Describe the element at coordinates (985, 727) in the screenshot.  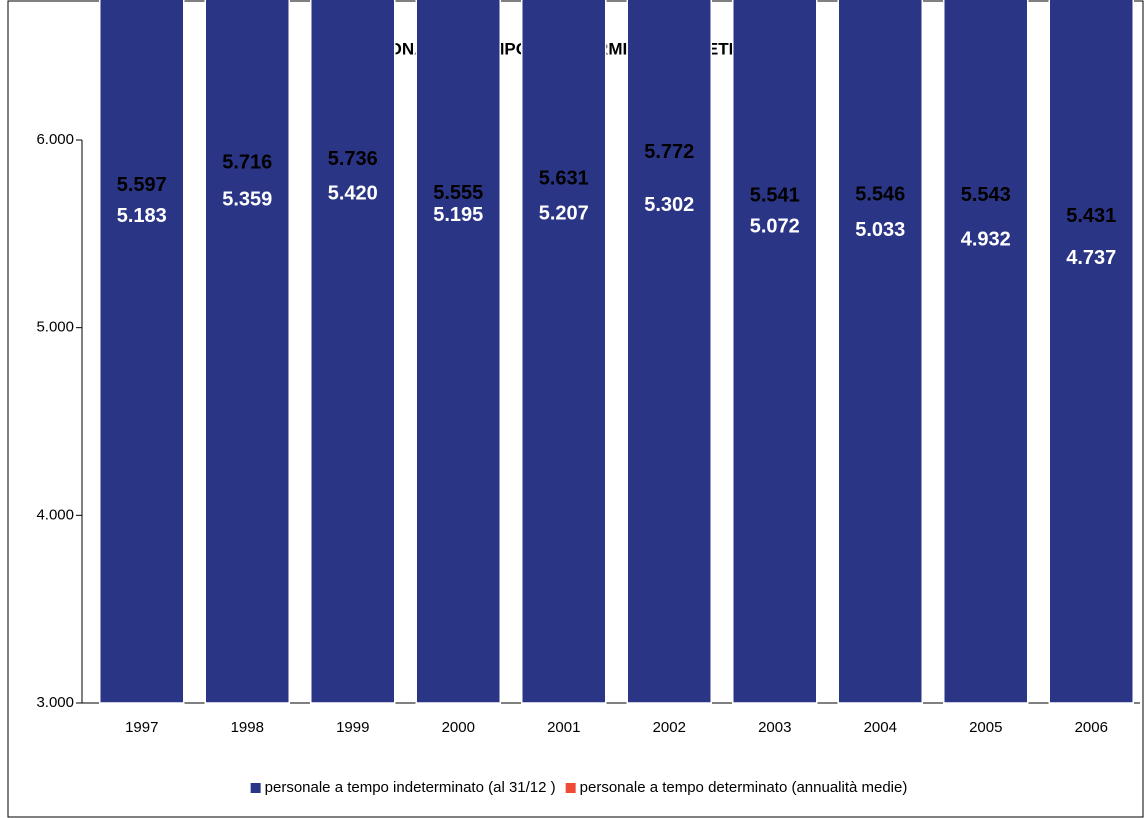
I see `x-tick-label: 2005` at that location.